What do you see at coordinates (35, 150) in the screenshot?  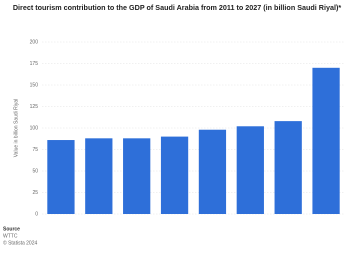 I see `y-tick-label: 75` at bounding box center [35, 150].